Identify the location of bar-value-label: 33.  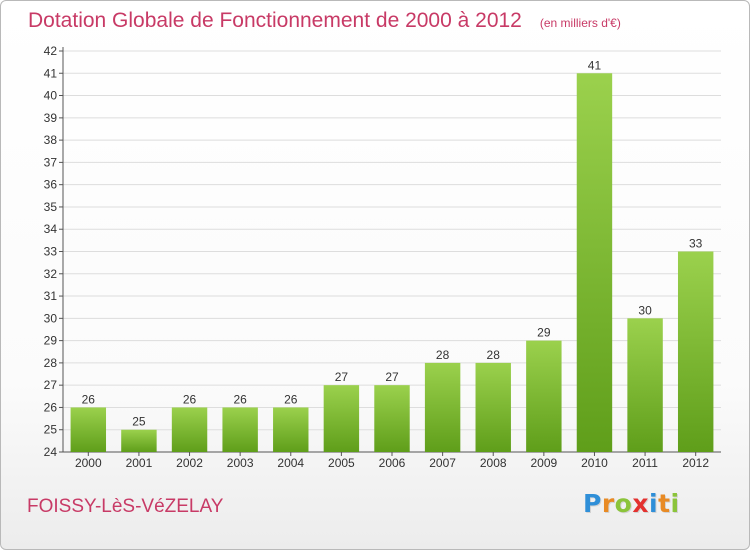
(696, 244).